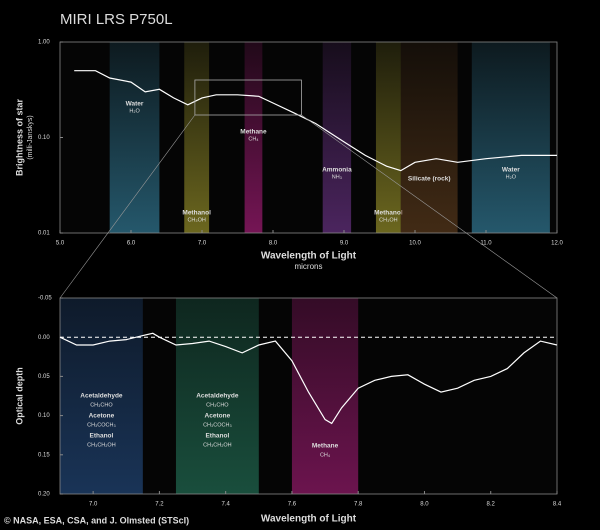 Image resolution: width=600 pixels, height=530 pixels. Describe the element at coordinates (491, 505) in the screenshot. I see `x-tick-label: 8.2` at that location.